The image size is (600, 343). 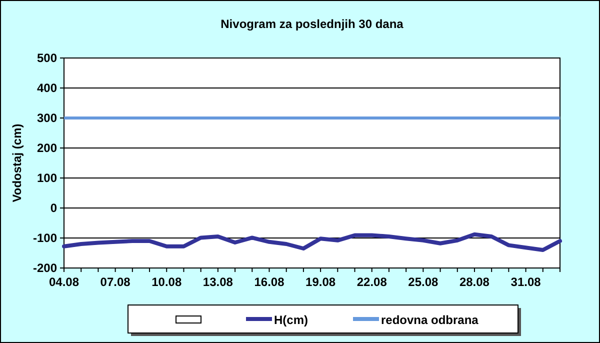 What do you see at coordinates (45, 238) in the screenshot?
I see `y-tick-label: -100` at bounding box center [45, 238].